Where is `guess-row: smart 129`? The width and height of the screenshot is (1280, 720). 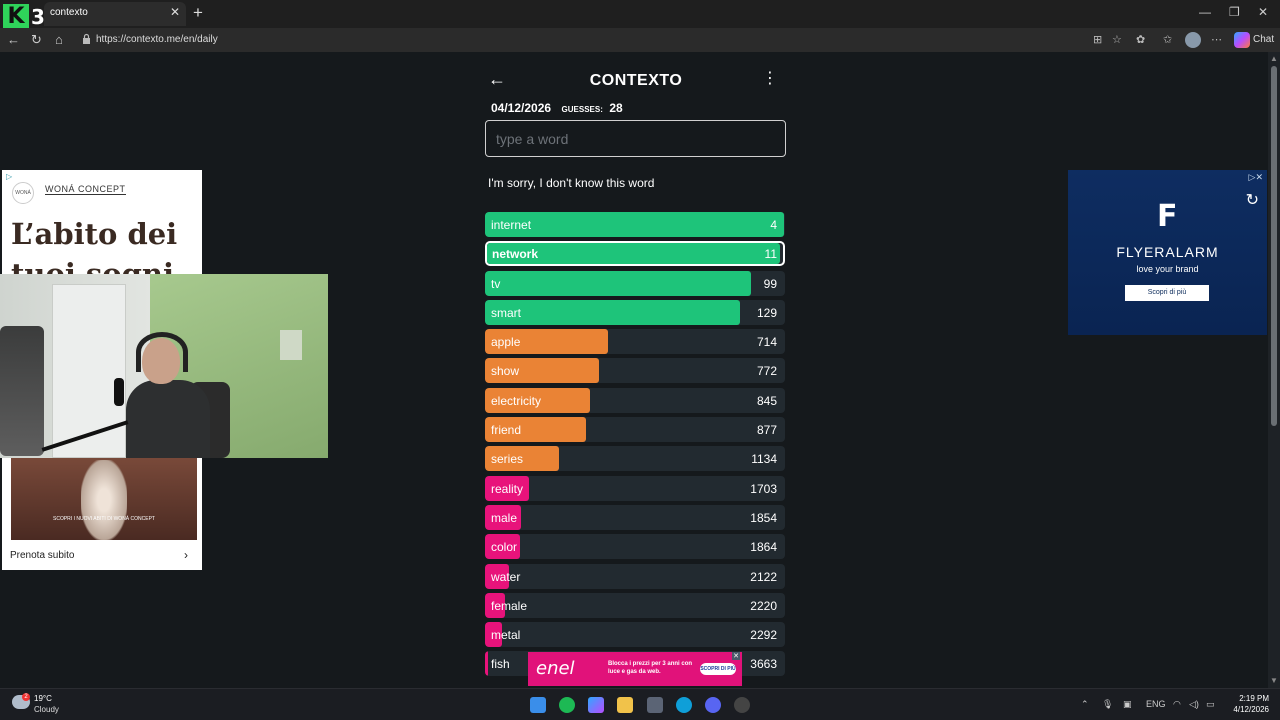 guess-row: smart 129 is located at coordinates (635, 312).